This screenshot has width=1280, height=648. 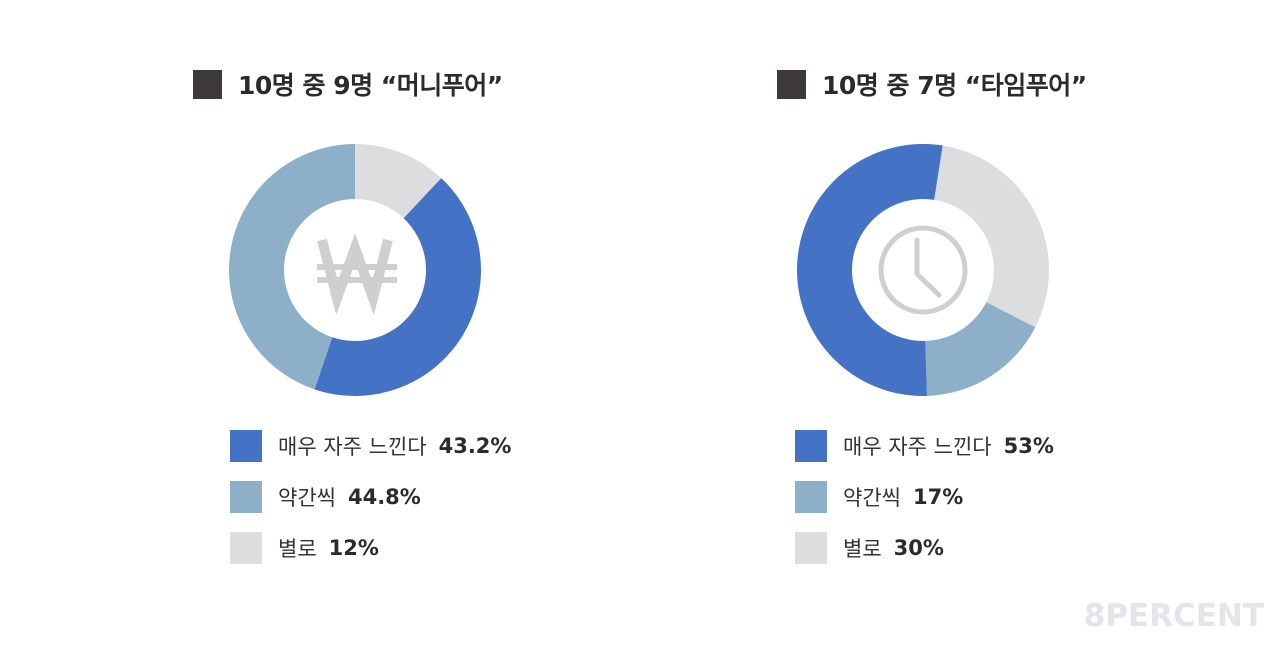 I want to click on legend-value: 44.8%, so click(x=384, y=497).